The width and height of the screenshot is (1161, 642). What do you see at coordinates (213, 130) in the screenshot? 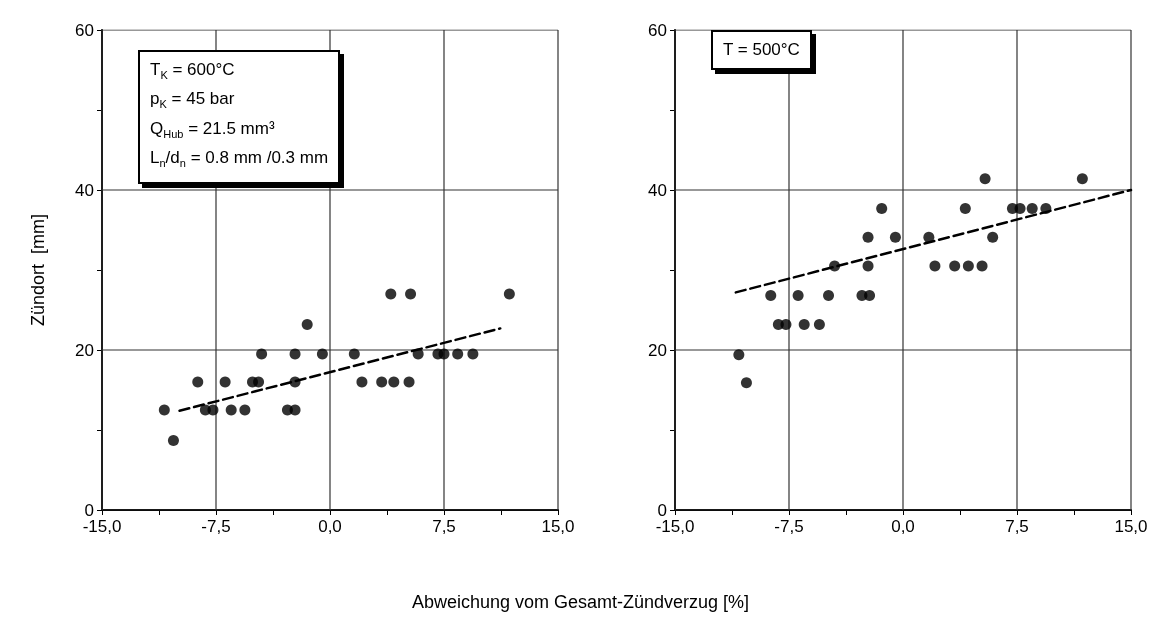
I see `annotation: Q$_{Hub}$ = 21.5 mm³` at bounding box center [213, 130].